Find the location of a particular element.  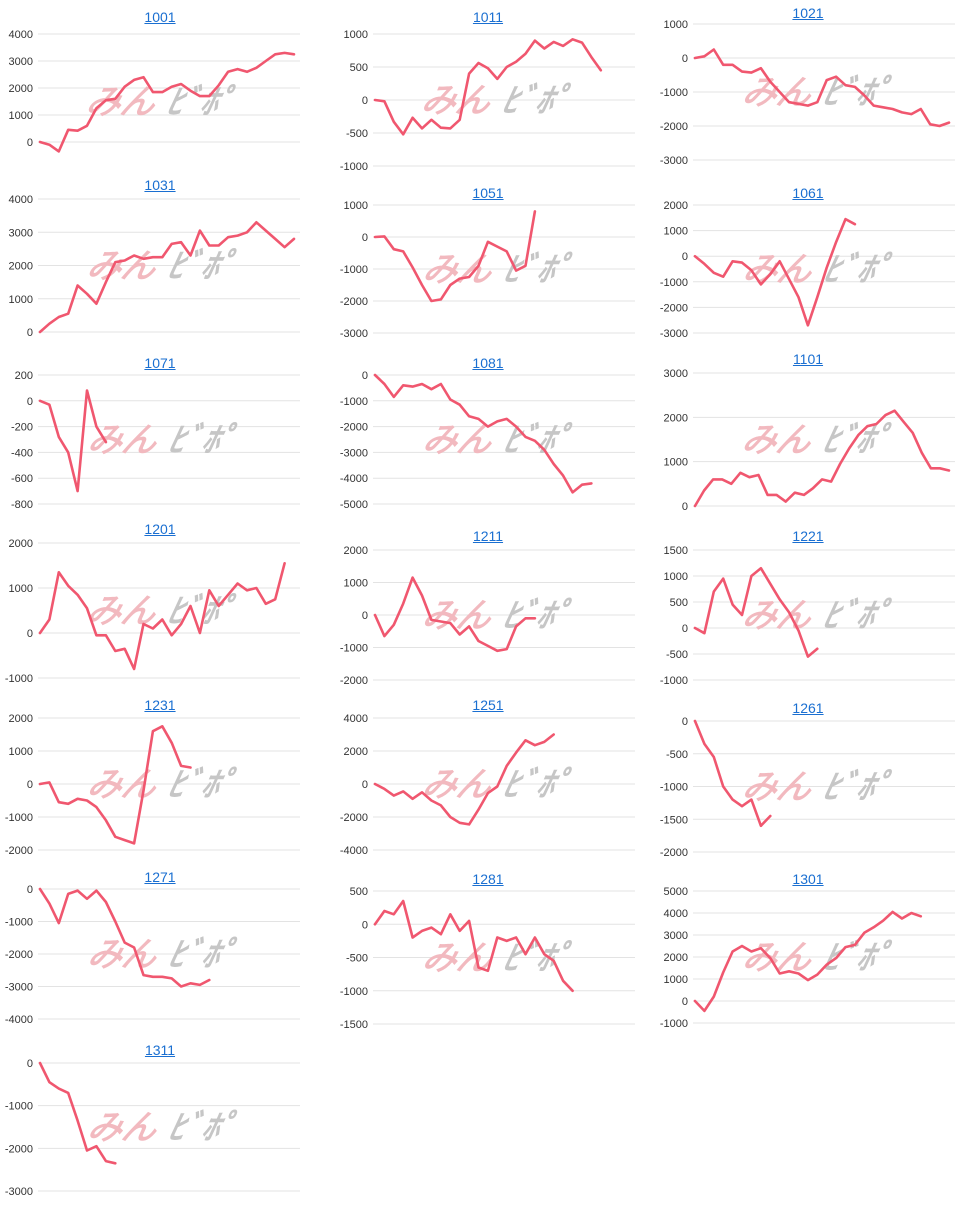

chart-title-link: 1011 is located at coordinates (488, 17).